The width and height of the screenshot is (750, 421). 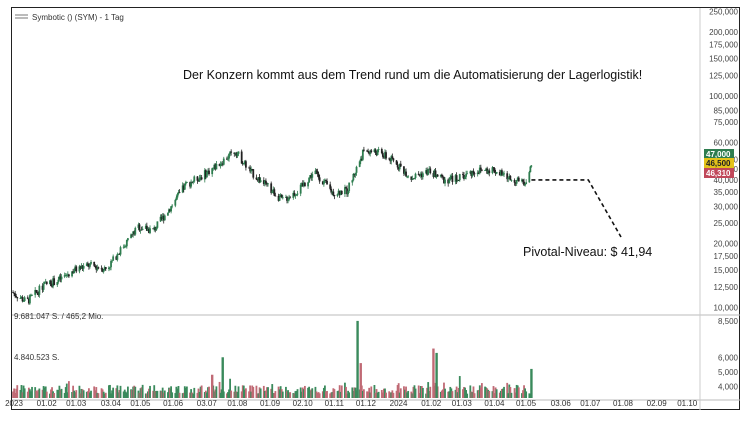 What do you see at coordinates (222, 377) in the screenshot?
I see `volume-spike` at bounding box center [222, 377].